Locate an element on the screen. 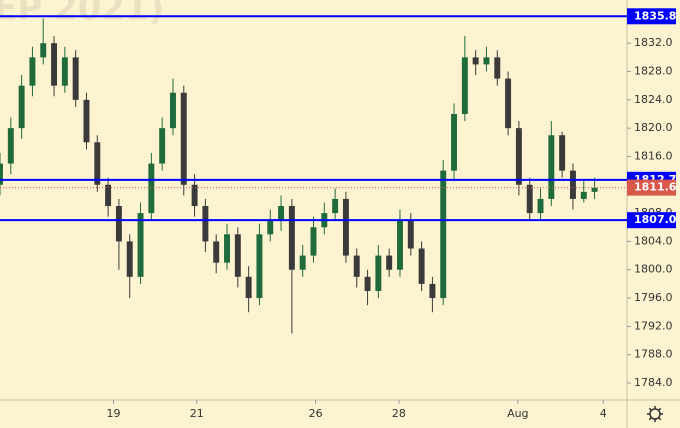  y-tick-label: 1824.0 is located at coordinates (653, 99).